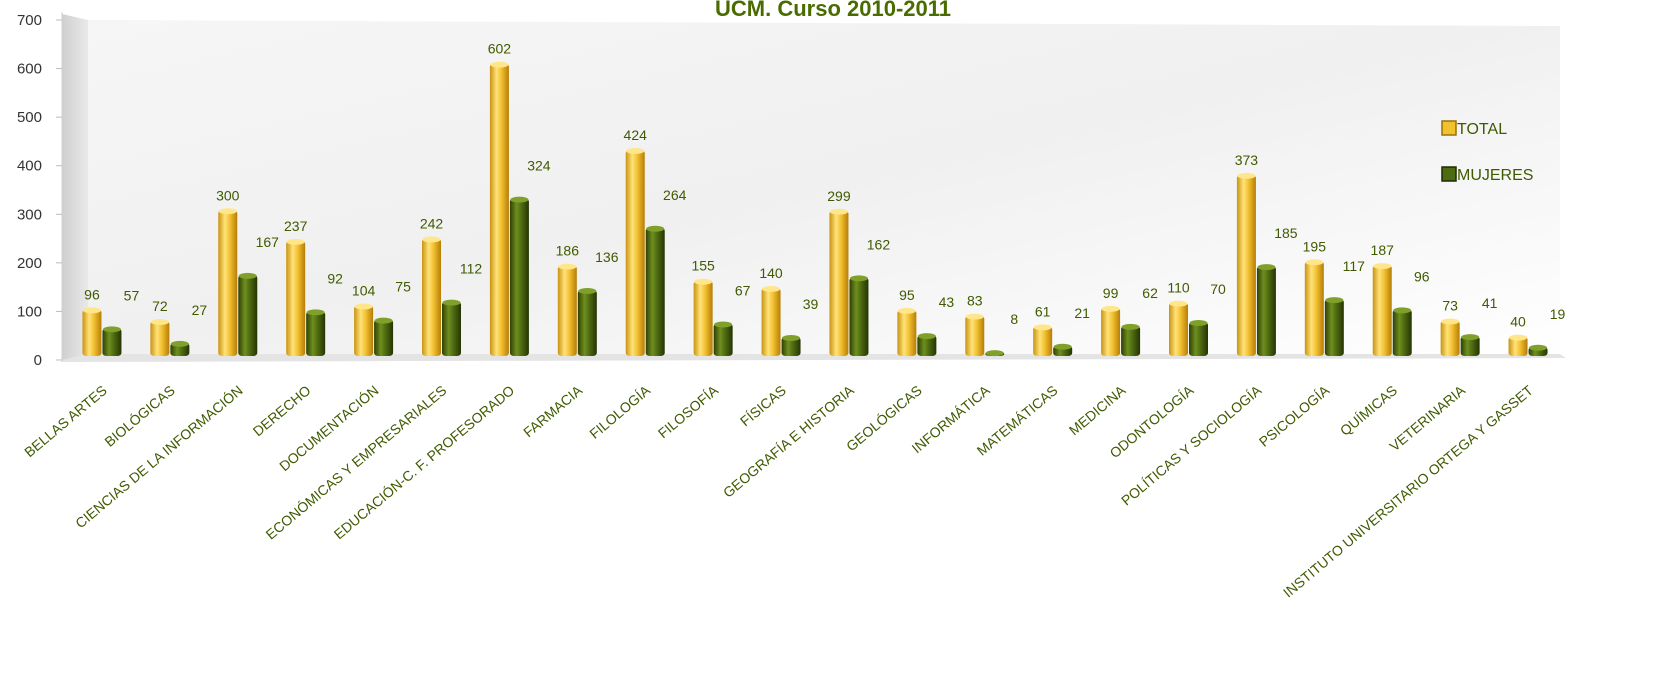 The image size is (1666, 678). What do you see at coordinates (200, 310) in the screenshot?
I see `data-label-mujeres: 27` at bounding box center [200, 310].